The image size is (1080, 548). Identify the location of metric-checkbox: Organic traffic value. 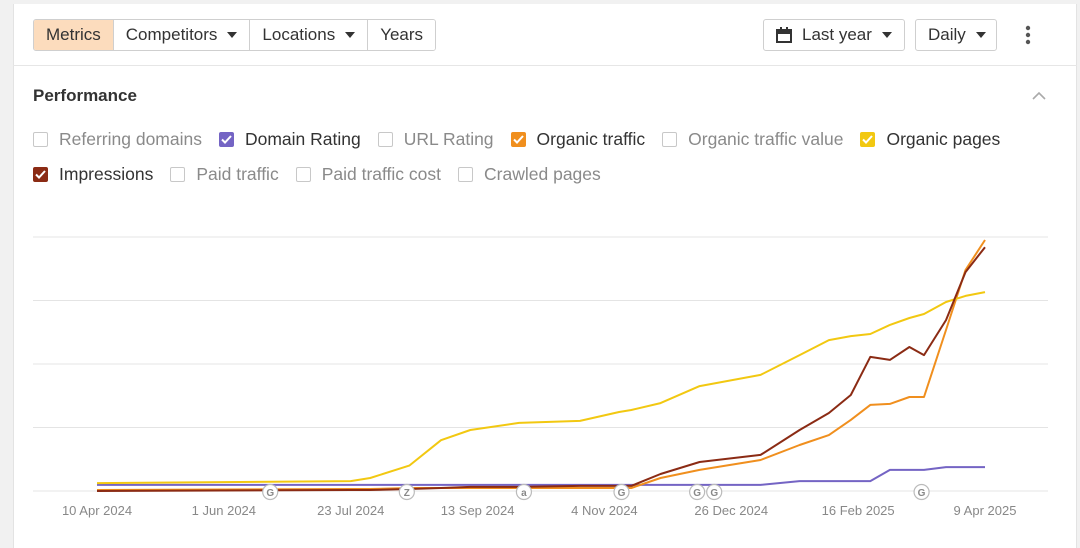
(752, 139).